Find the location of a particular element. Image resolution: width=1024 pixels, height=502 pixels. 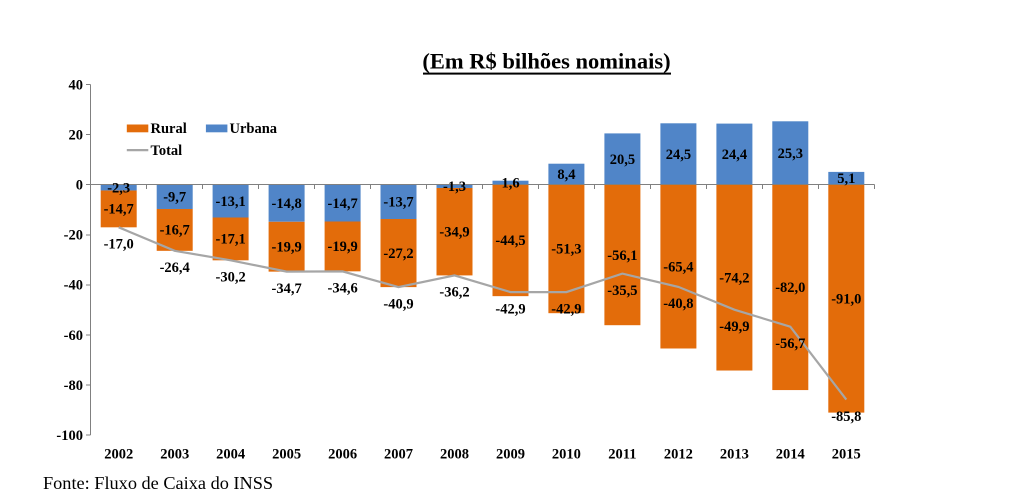

svg-text: -9,7 is located at coordinates (174, 198).